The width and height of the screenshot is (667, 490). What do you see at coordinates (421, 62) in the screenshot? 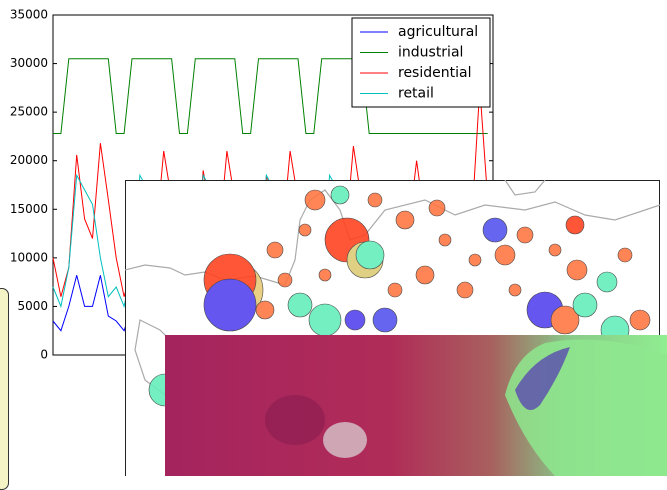
I see `legend-box` at bounding box center [421, 62].